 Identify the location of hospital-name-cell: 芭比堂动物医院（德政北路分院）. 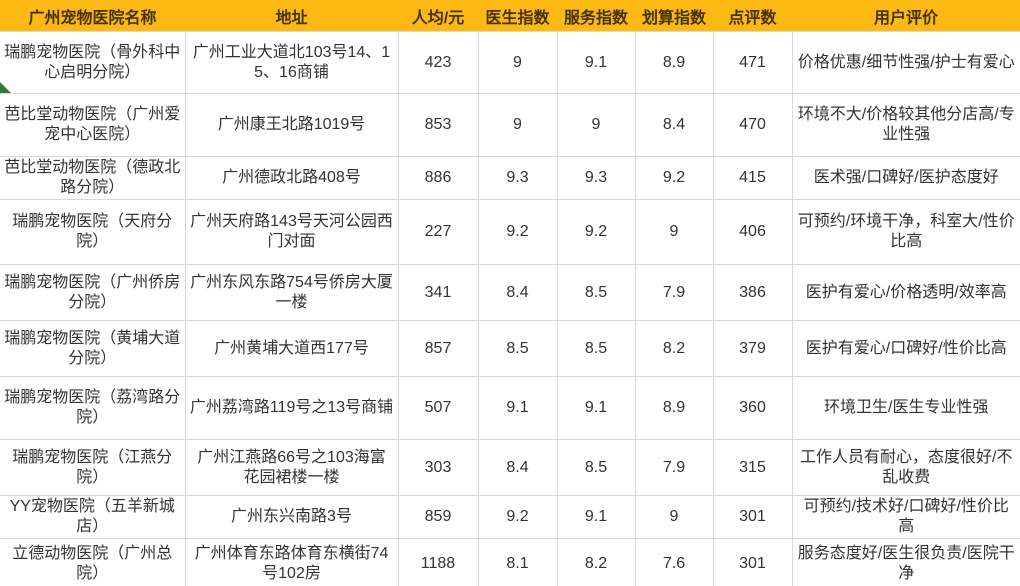
(93, 178).